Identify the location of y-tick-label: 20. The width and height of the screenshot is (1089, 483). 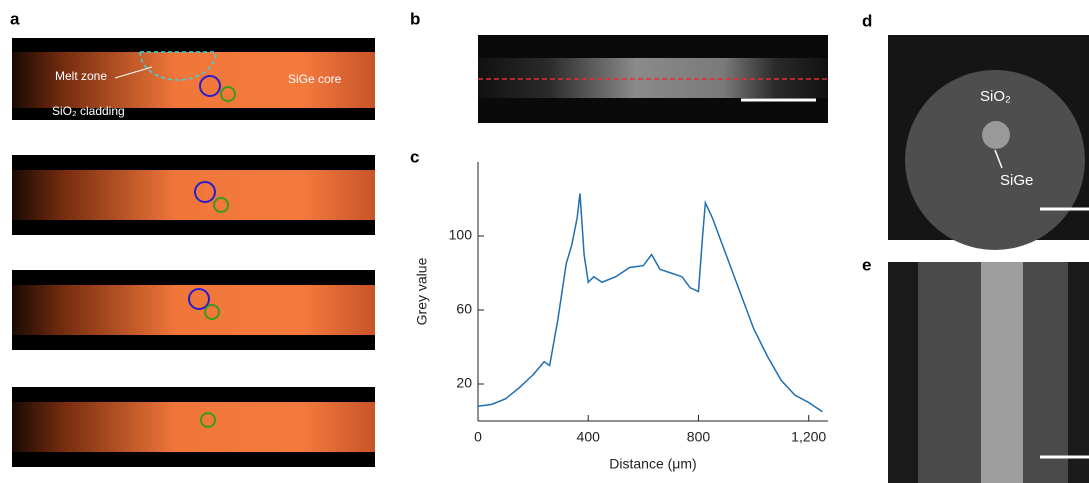
(464, 383).